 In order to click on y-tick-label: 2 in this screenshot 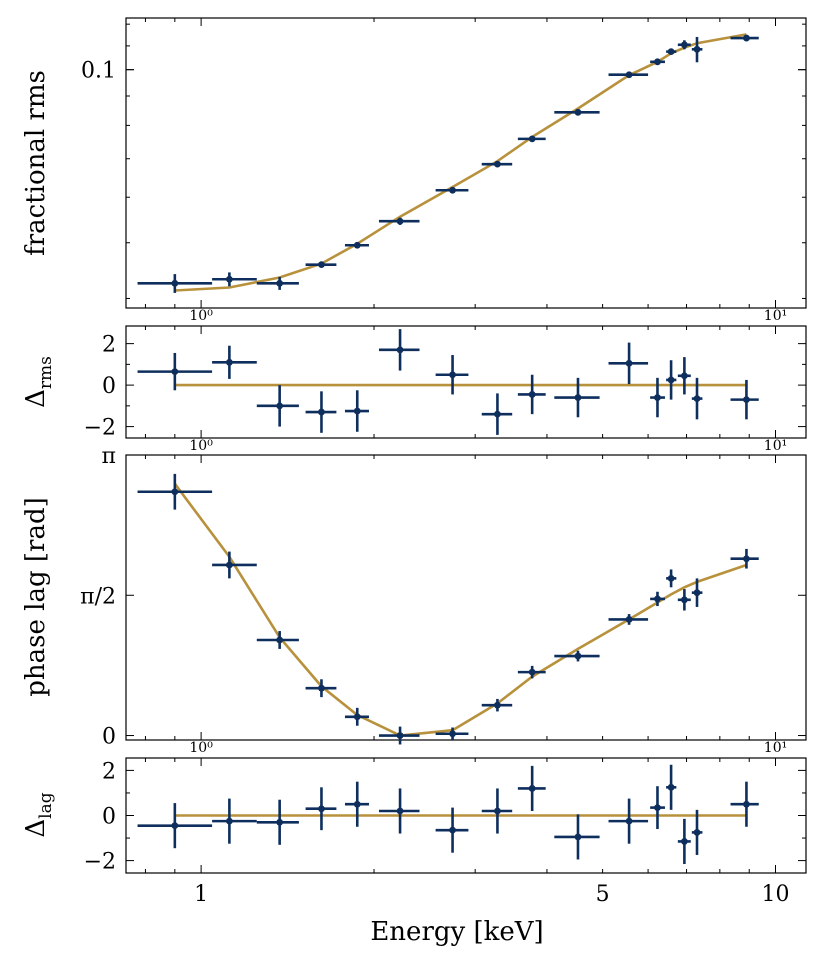, I will do `click(109, 345)`.